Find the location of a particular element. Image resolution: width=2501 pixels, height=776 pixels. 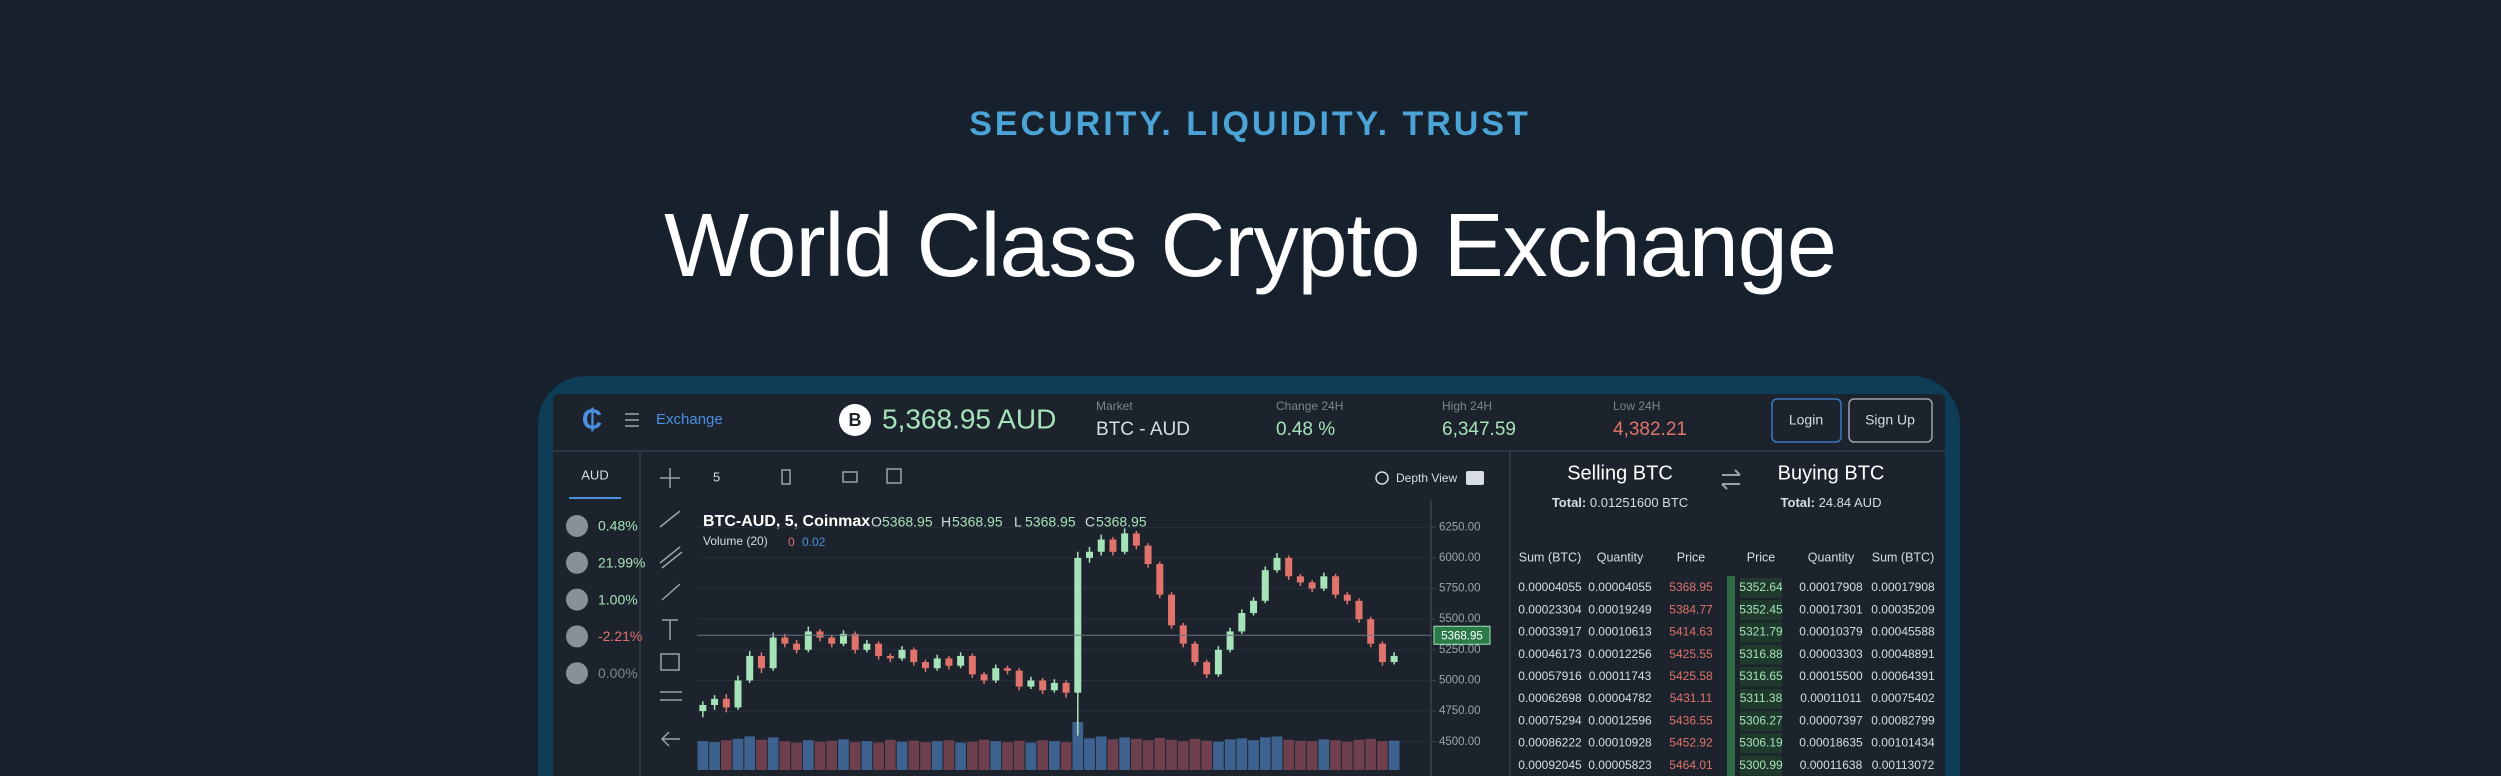

ohlc-label: L is located at coordinates (1018, 522).